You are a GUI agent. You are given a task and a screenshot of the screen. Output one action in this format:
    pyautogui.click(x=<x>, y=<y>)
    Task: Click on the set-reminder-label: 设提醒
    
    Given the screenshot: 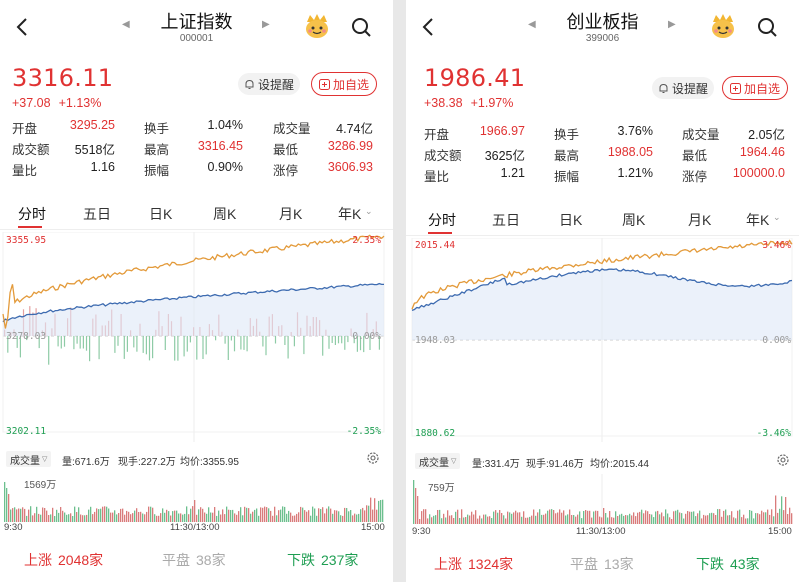 What is the action you would take?
    pyautogui.click(x=689, y=88)
    